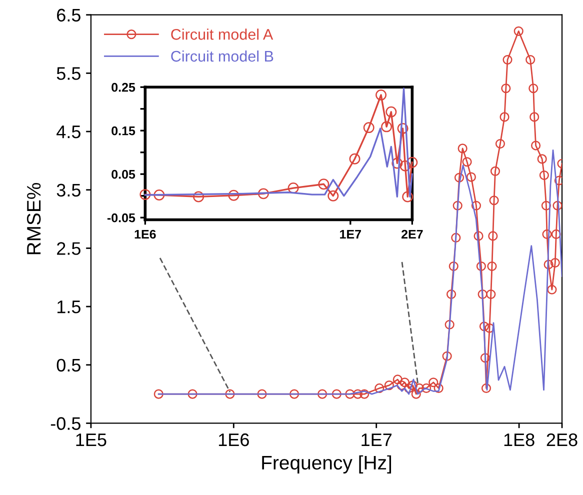 The width and height of the screenshot is (583, 495). What do you see at coordinates (124, 131) in the screenshot?
I see `y-tick-label: 0.15` at bounding box center [124, 131].